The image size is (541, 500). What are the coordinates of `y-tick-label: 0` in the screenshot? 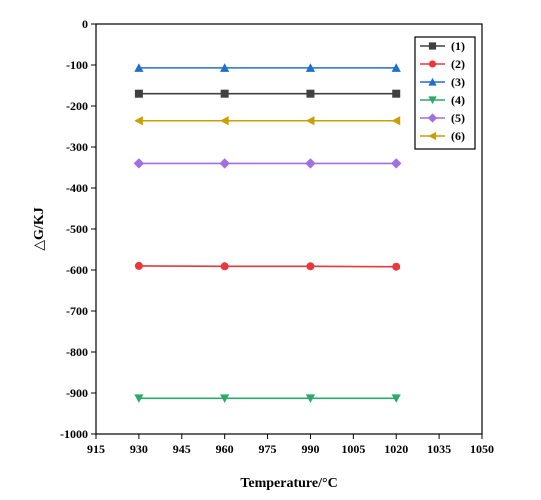 It's located at (85, 24).